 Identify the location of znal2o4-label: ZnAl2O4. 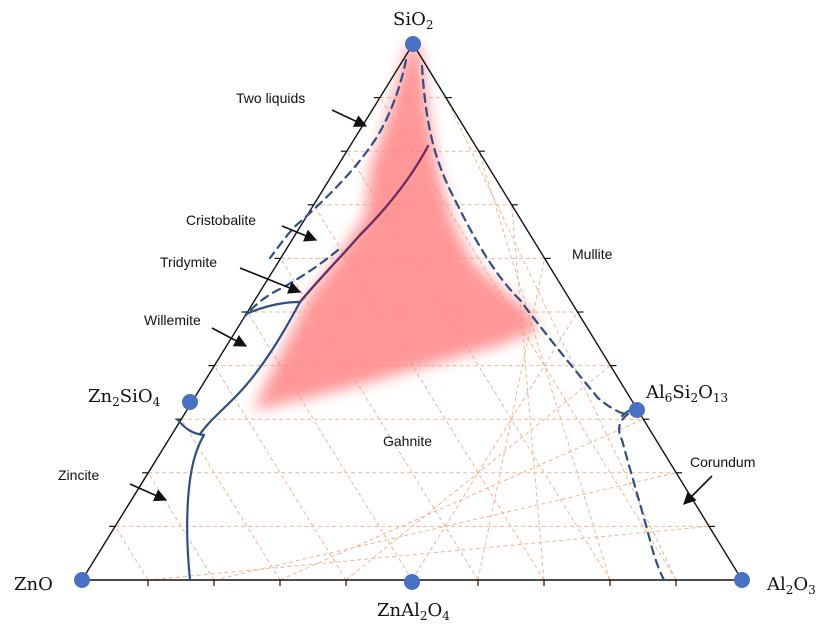
(413, 611).